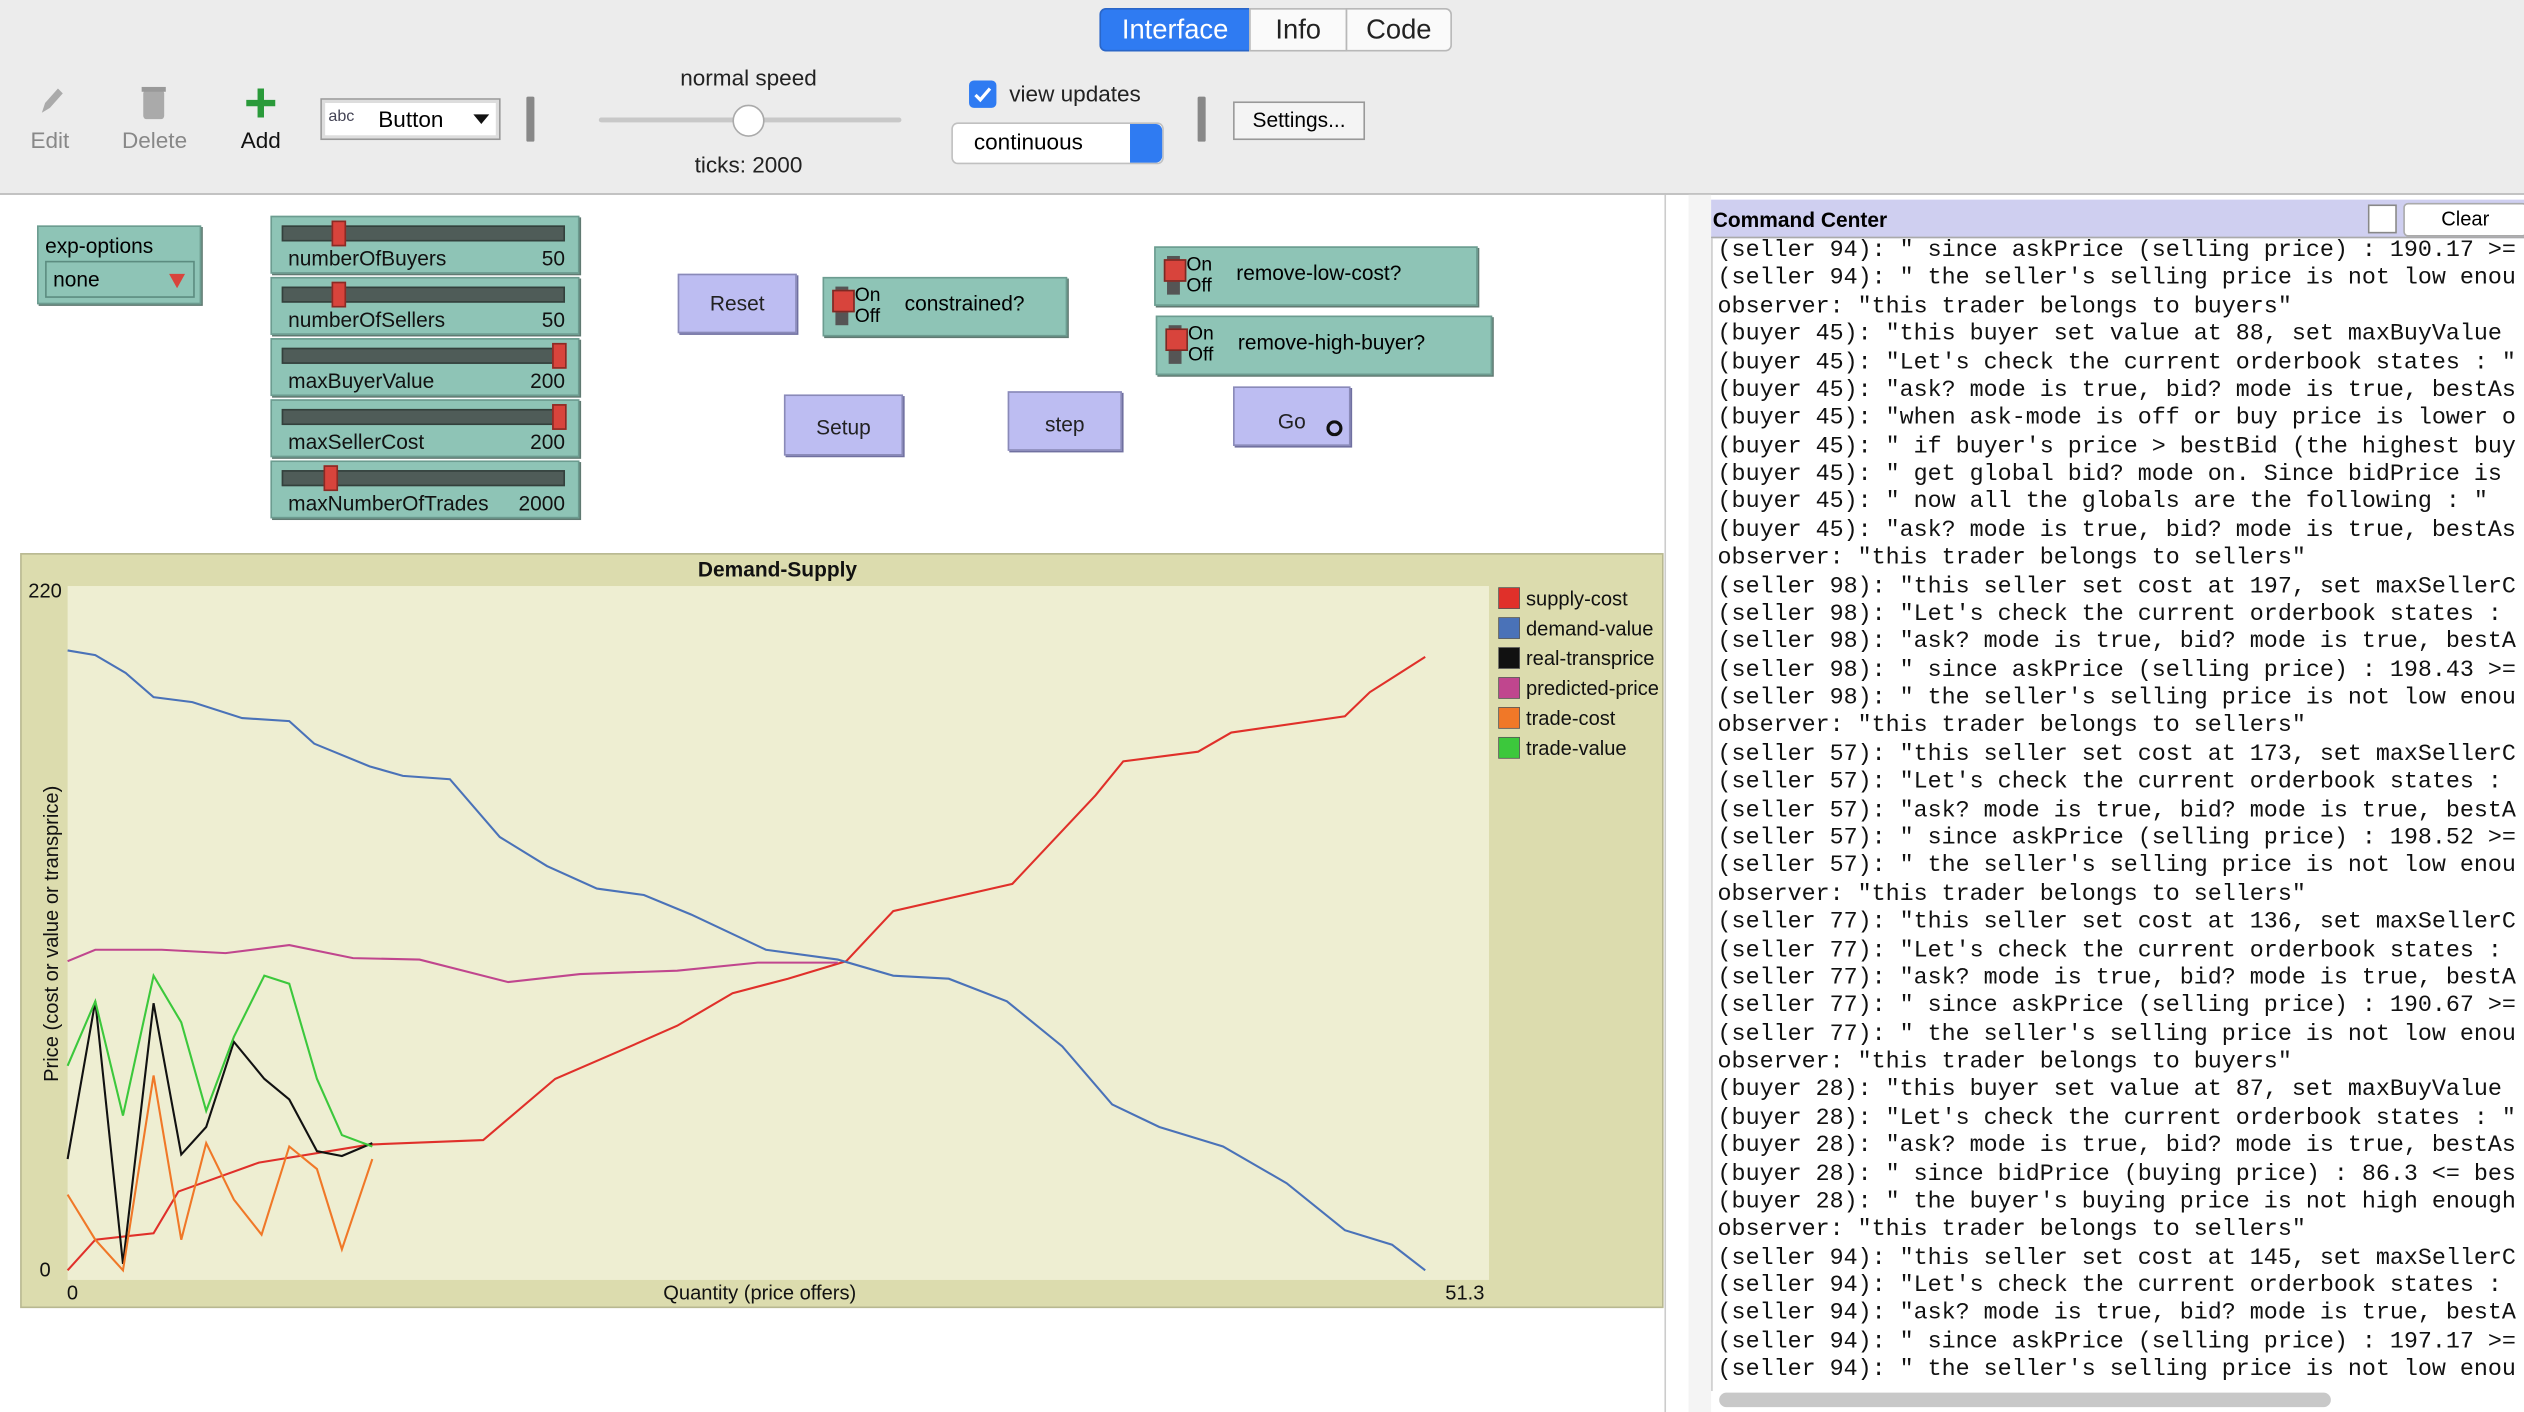  I want to click on popout-button, so click(2382, 218).